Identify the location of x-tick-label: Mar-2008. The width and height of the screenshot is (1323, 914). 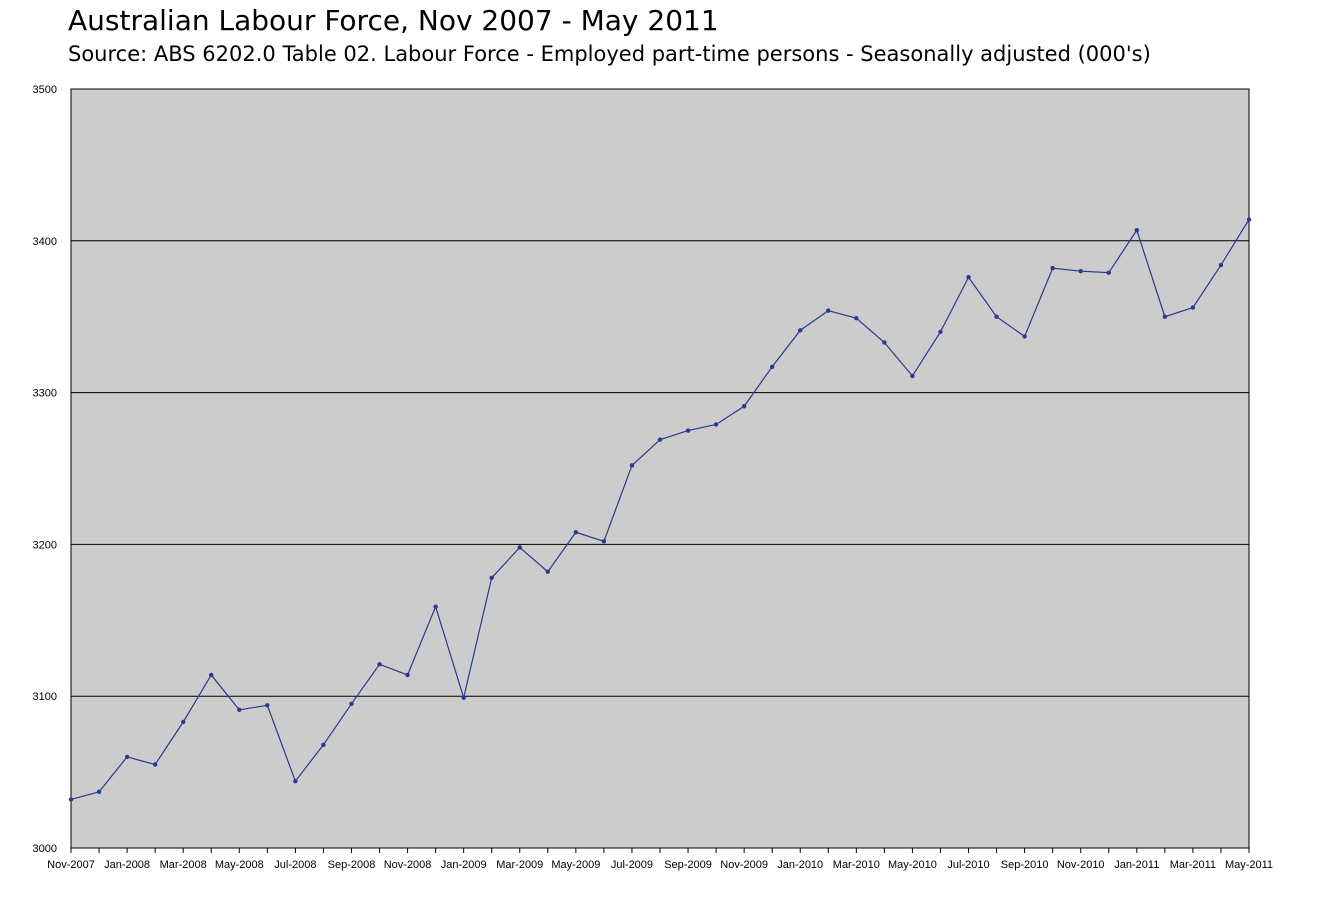
(183, 865).